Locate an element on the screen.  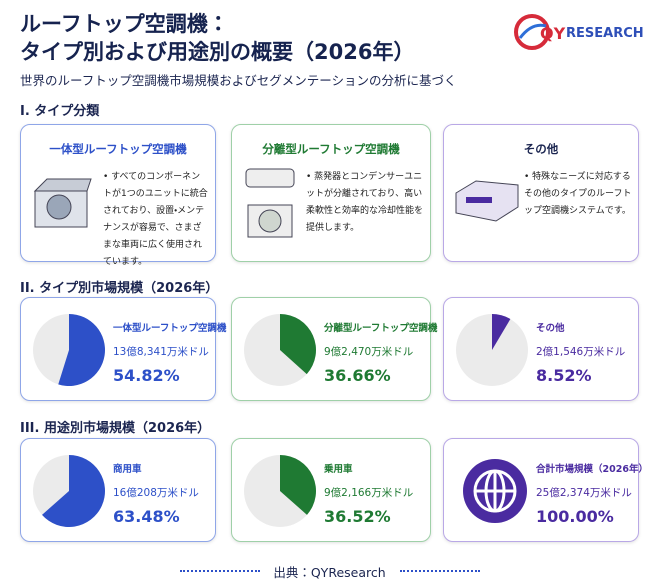
title: タイプ別および用途別の概要（2026年） is located at coordinates (217, 52).